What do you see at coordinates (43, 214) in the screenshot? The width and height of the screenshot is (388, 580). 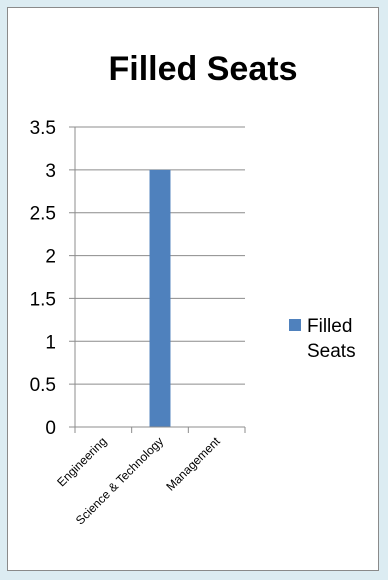 I see `y-tick-label: 2.5` at bounding box center [43, 214].